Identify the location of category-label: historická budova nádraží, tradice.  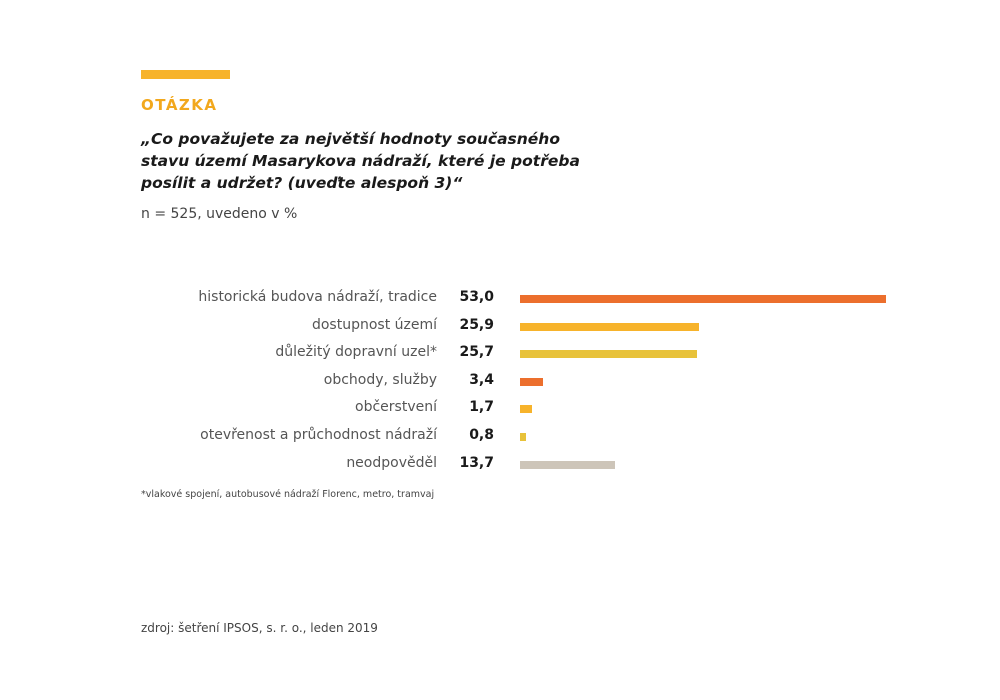
(317, 297).